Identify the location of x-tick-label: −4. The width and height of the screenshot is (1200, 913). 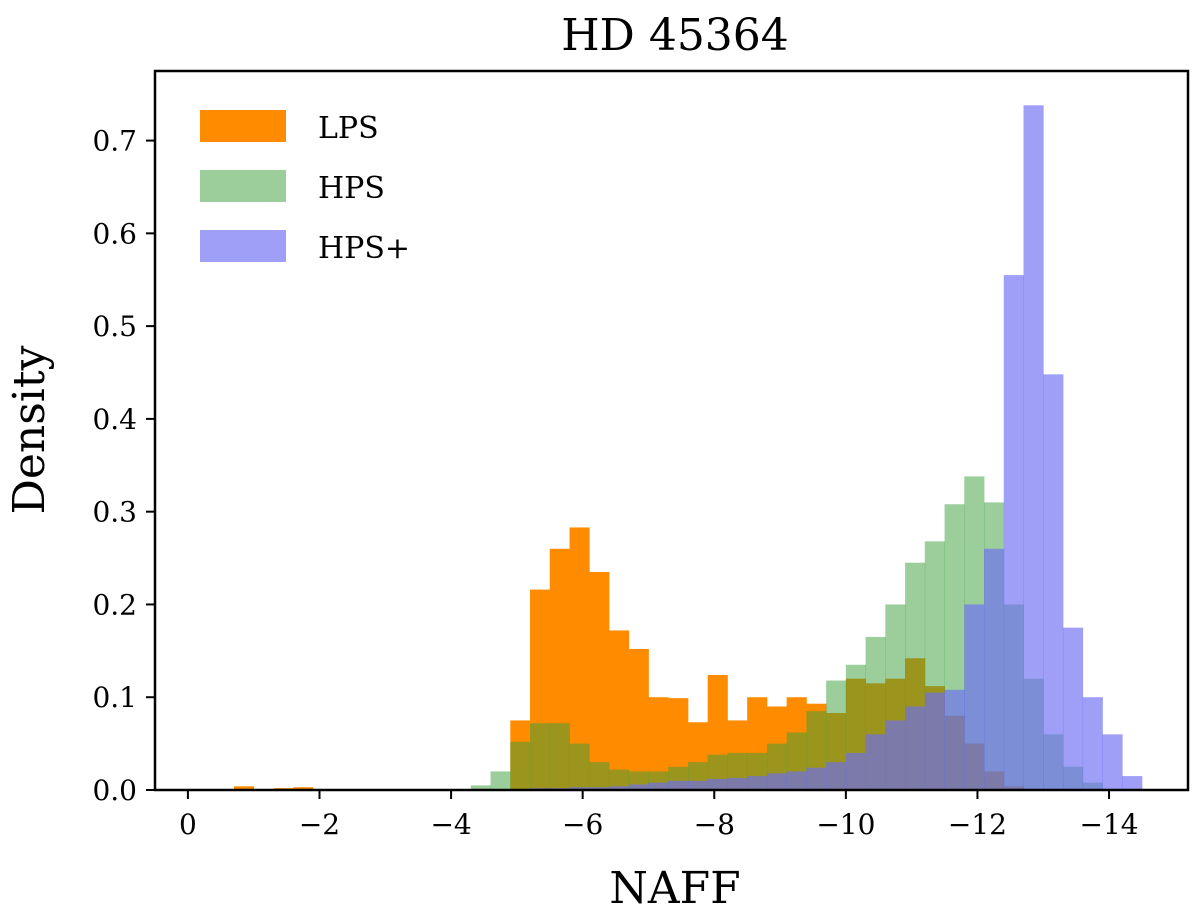
(450, 824).